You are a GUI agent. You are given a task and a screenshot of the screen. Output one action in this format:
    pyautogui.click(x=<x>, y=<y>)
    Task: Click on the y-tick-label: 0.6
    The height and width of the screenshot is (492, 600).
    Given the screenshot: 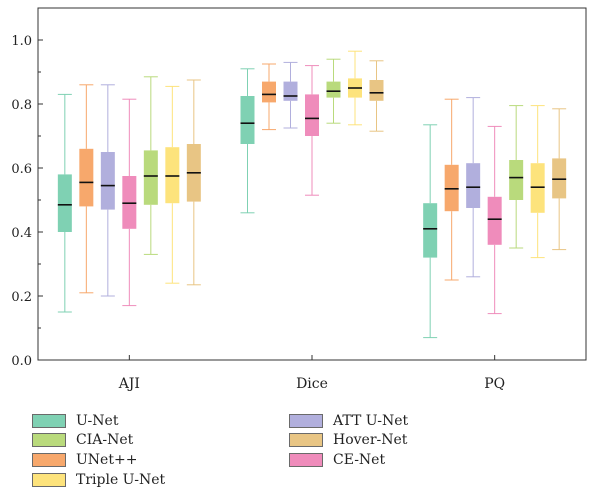 What is the action you would take?
    pyautogui.click(x=21, y=169)
    